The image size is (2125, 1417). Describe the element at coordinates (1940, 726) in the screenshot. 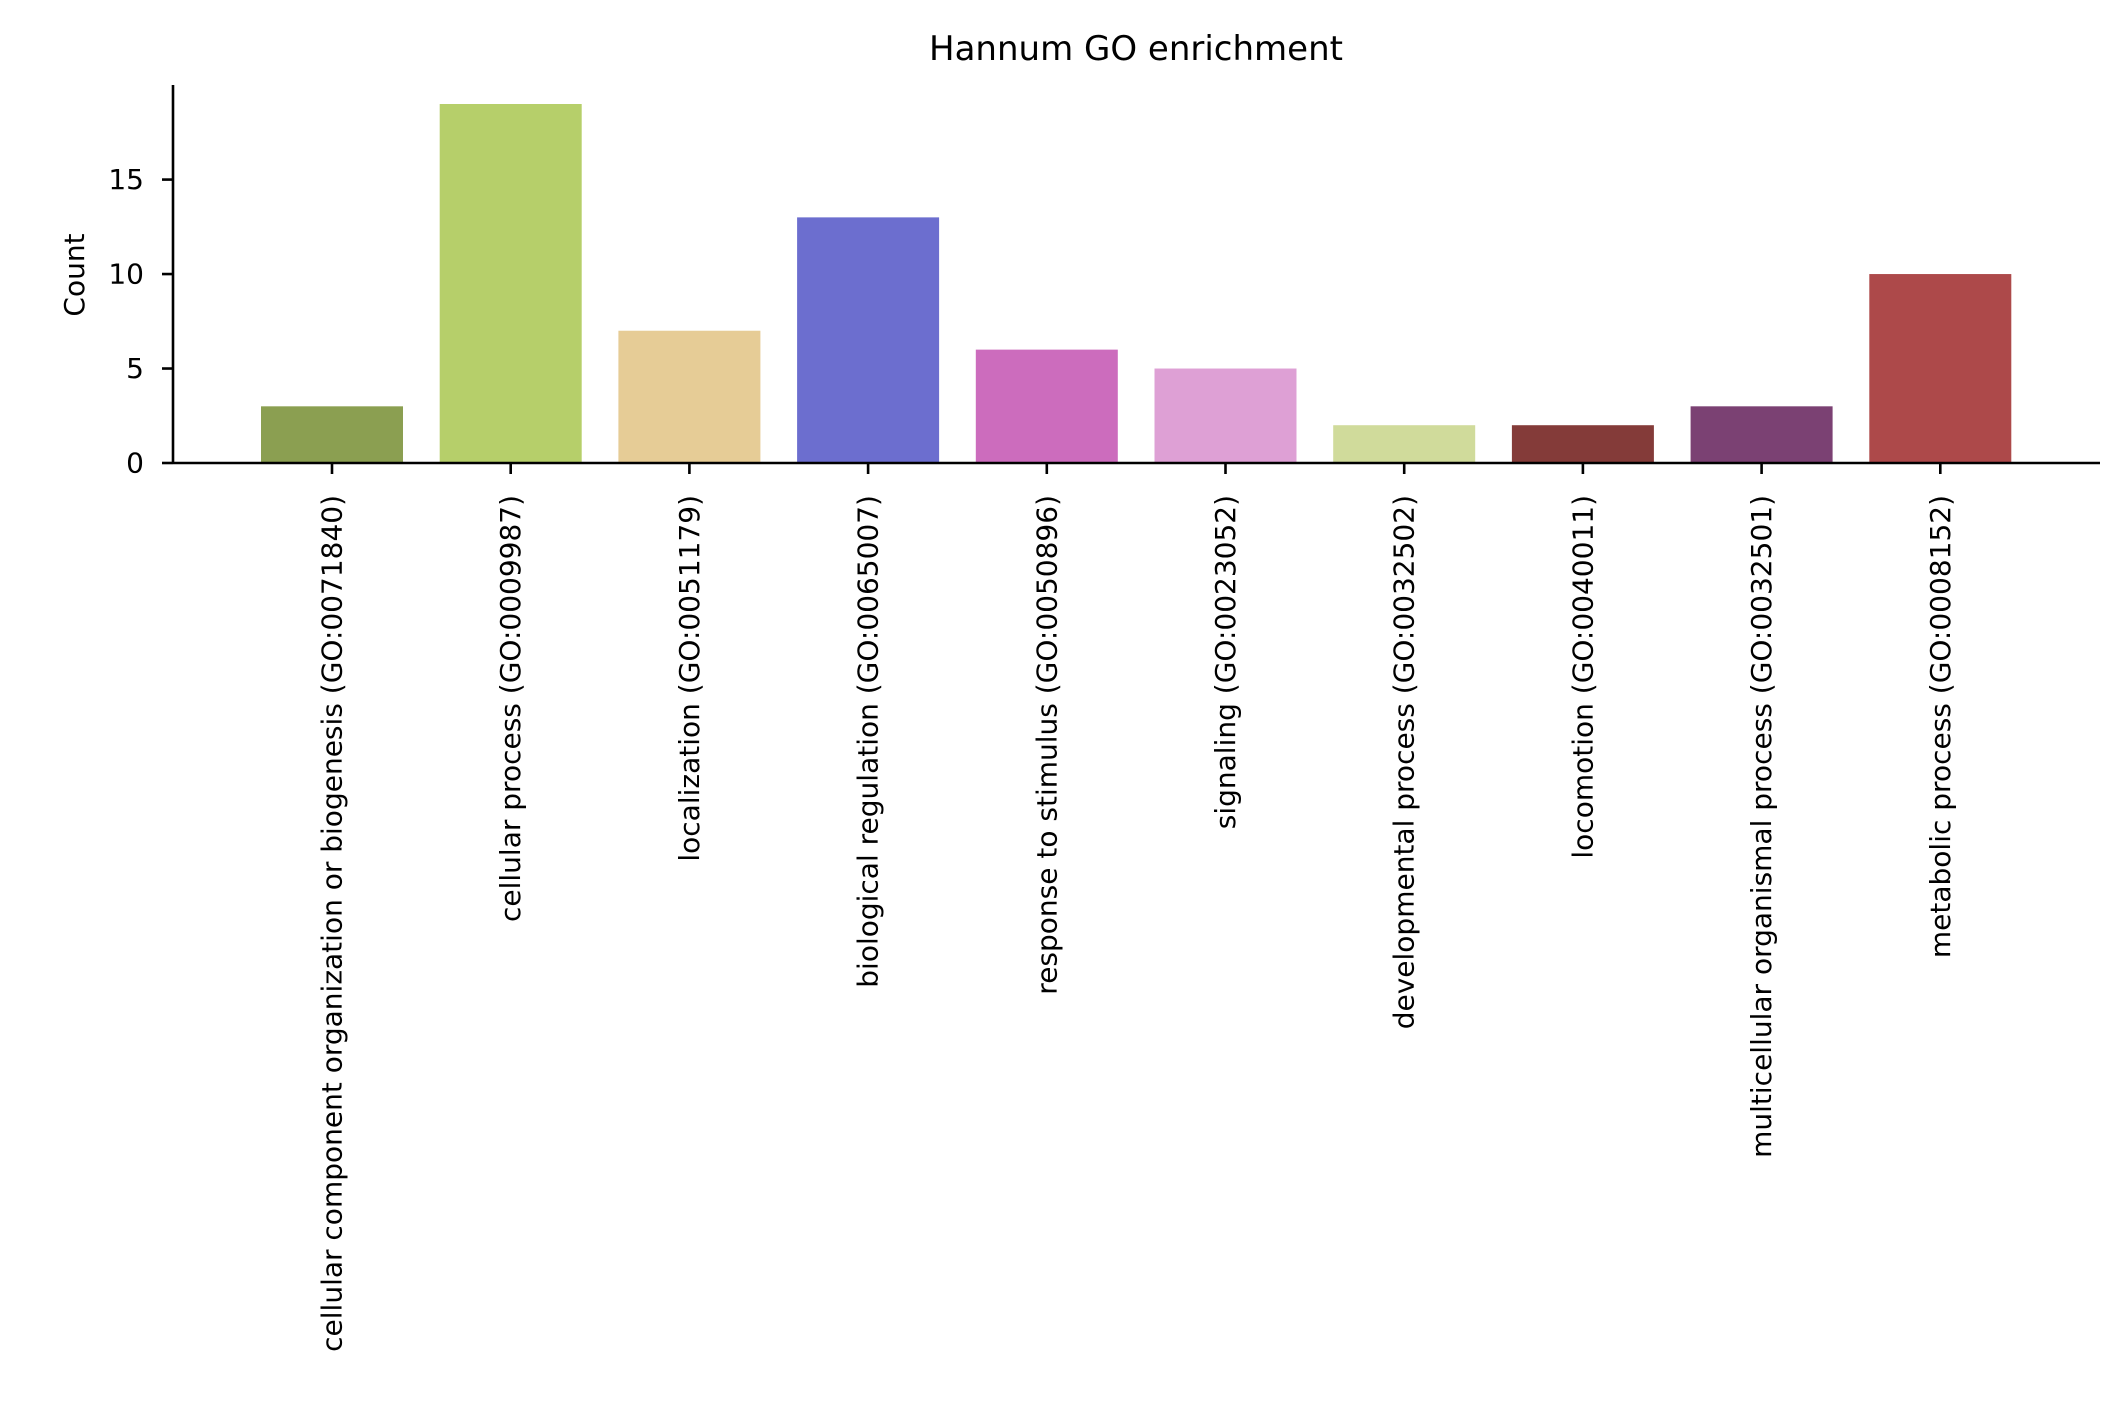

I see `x-tick-label-9: metabolic process (GO:0008152)` at that location.